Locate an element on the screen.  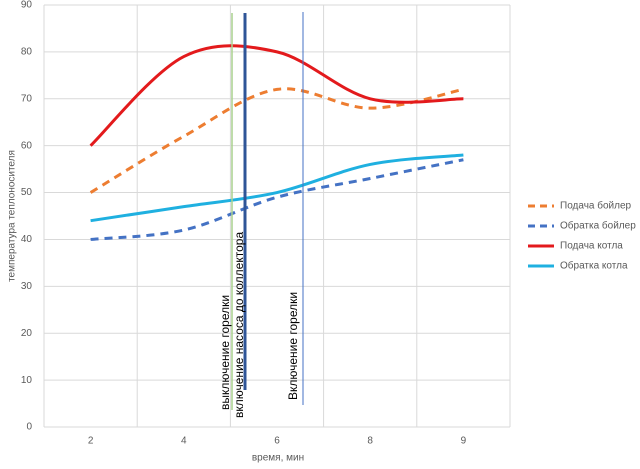
x-tick-label: 4 is located at coordinates (184, 441).